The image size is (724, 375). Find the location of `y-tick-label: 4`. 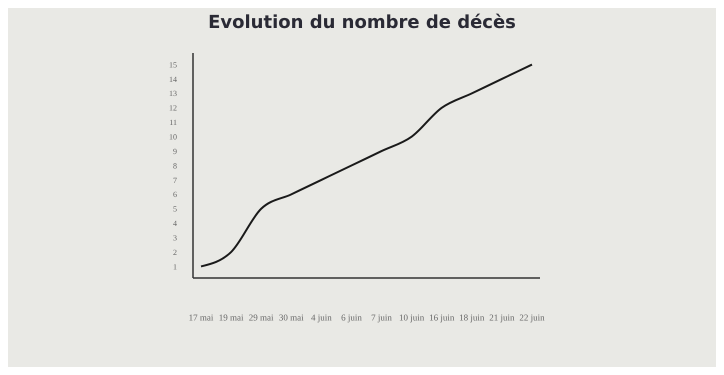

y-tick-label: 4 is located at coordinates (175, 223).